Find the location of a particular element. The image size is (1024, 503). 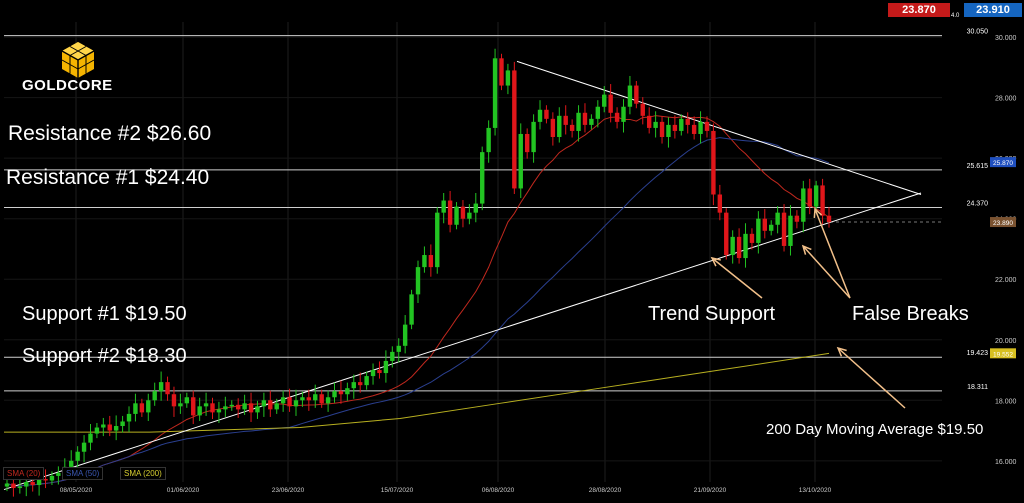

logo-text: GOLDCORE is located at coordinates (67, 85).